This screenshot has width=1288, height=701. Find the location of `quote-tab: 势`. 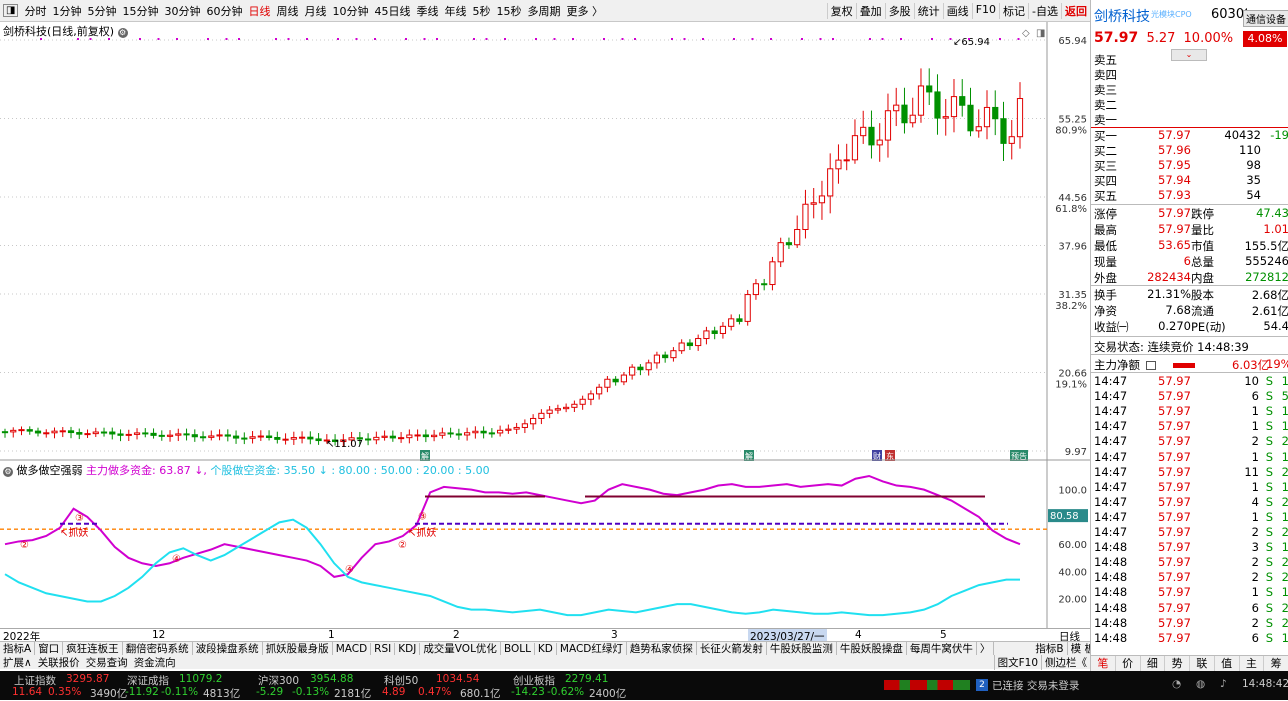

quote-tab: 势 is located at coordinates (1177, 663).